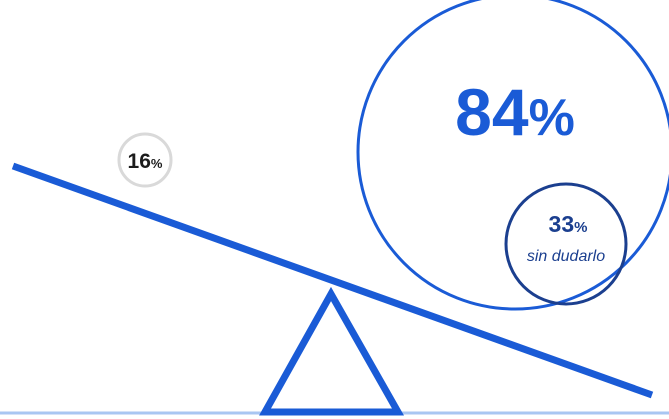 Image resolution: width=669 pixels, height=419 pixels. Describe the element at coordinates (566, 244) in the screenshot. I see `sub-circle` at that location.